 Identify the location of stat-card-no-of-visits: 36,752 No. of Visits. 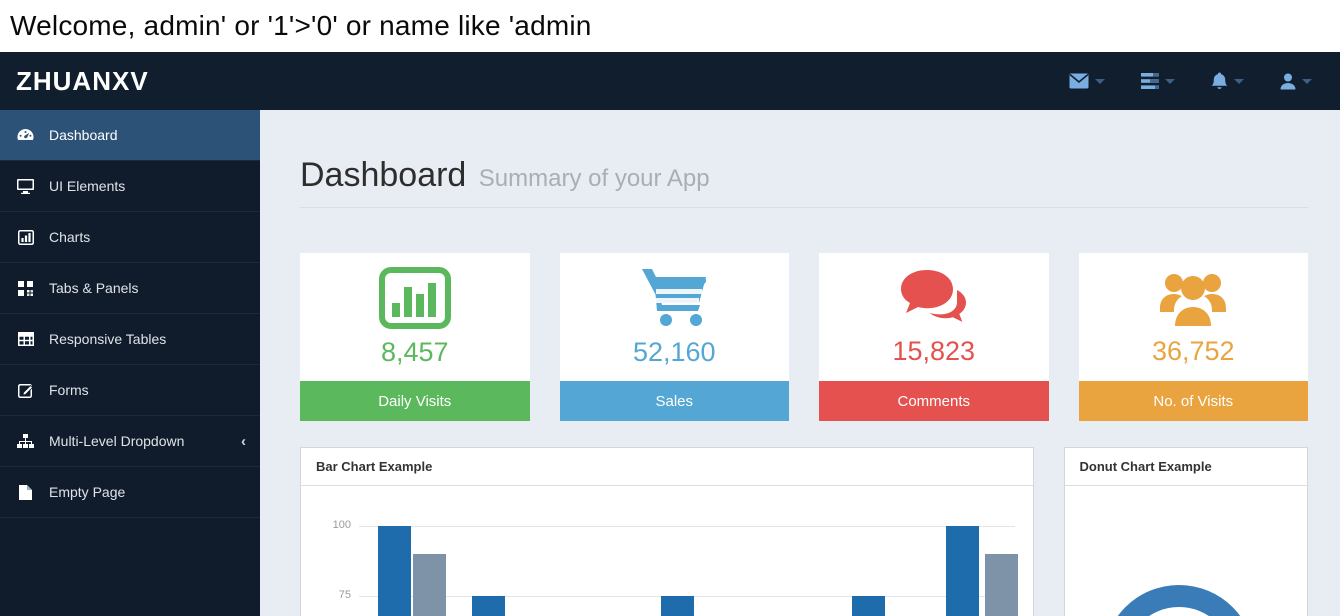
(1193, 337).